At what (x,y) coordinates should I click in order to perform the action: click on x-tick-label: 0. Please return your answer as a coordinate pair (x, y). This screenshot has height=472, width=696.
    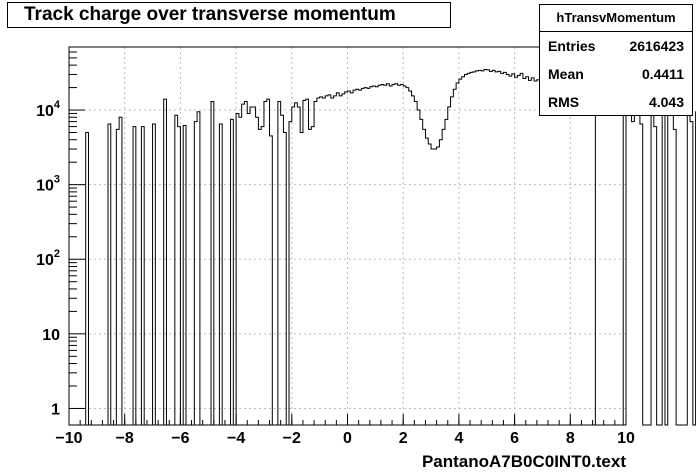
    Looking at the image, I should click on (347, 438).